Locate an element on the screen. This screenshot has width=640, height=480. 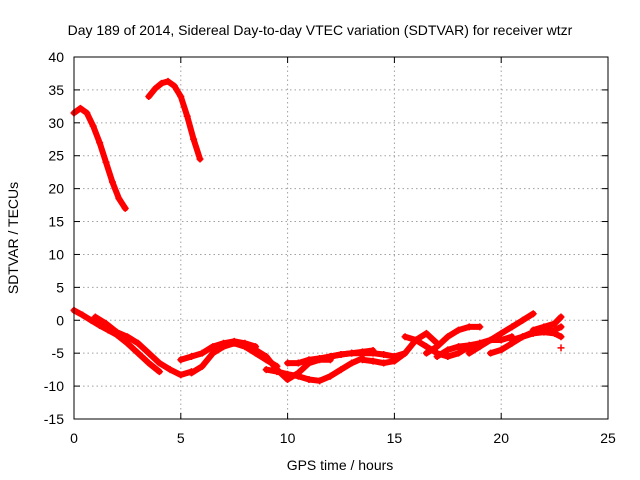
y-tick-label: 10 is located at coordinates (56, 254).